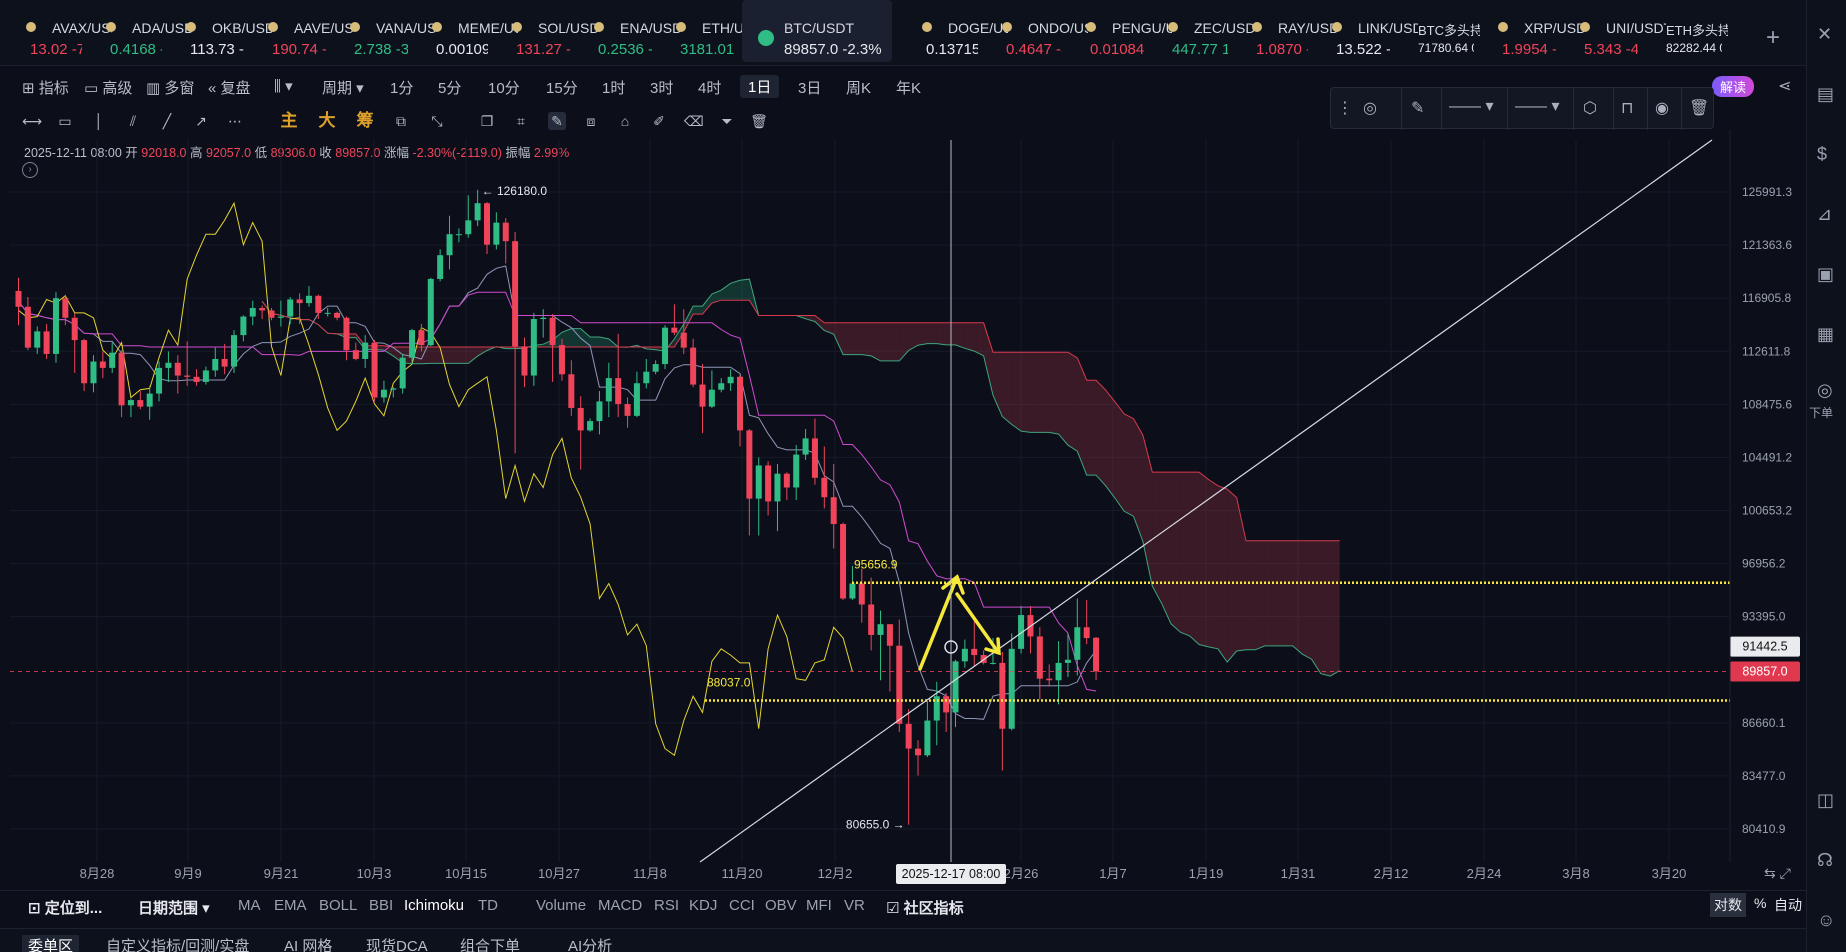 The height and width of the screenshot is (952, 1846). I want to click on percent-scale-toggle: %, so click(1760, 903).